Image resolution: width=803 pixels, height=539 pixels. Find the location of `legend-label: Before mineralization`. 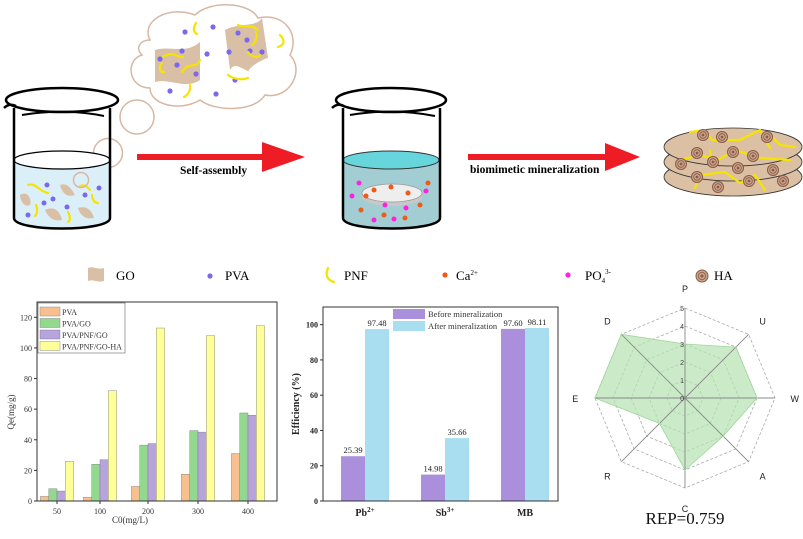

legend-label: Before mineralization is located at coordinates (465, 314).